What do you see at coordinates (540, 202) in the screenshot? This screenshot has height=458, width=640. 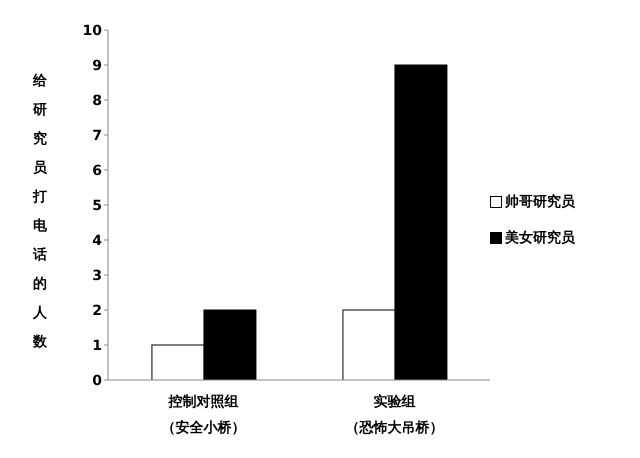 I see `legend-label: 帅哥研究员` at bounding box center [540, 202].